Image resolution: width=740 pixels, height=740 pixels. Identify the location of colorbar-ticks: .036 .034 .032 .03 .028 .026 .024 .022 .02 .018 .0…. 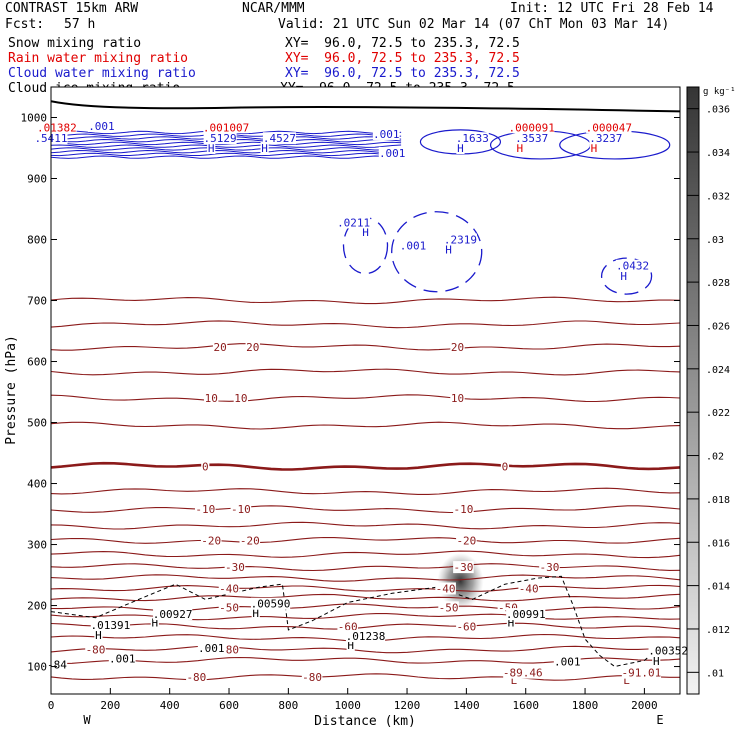
(708, 392).